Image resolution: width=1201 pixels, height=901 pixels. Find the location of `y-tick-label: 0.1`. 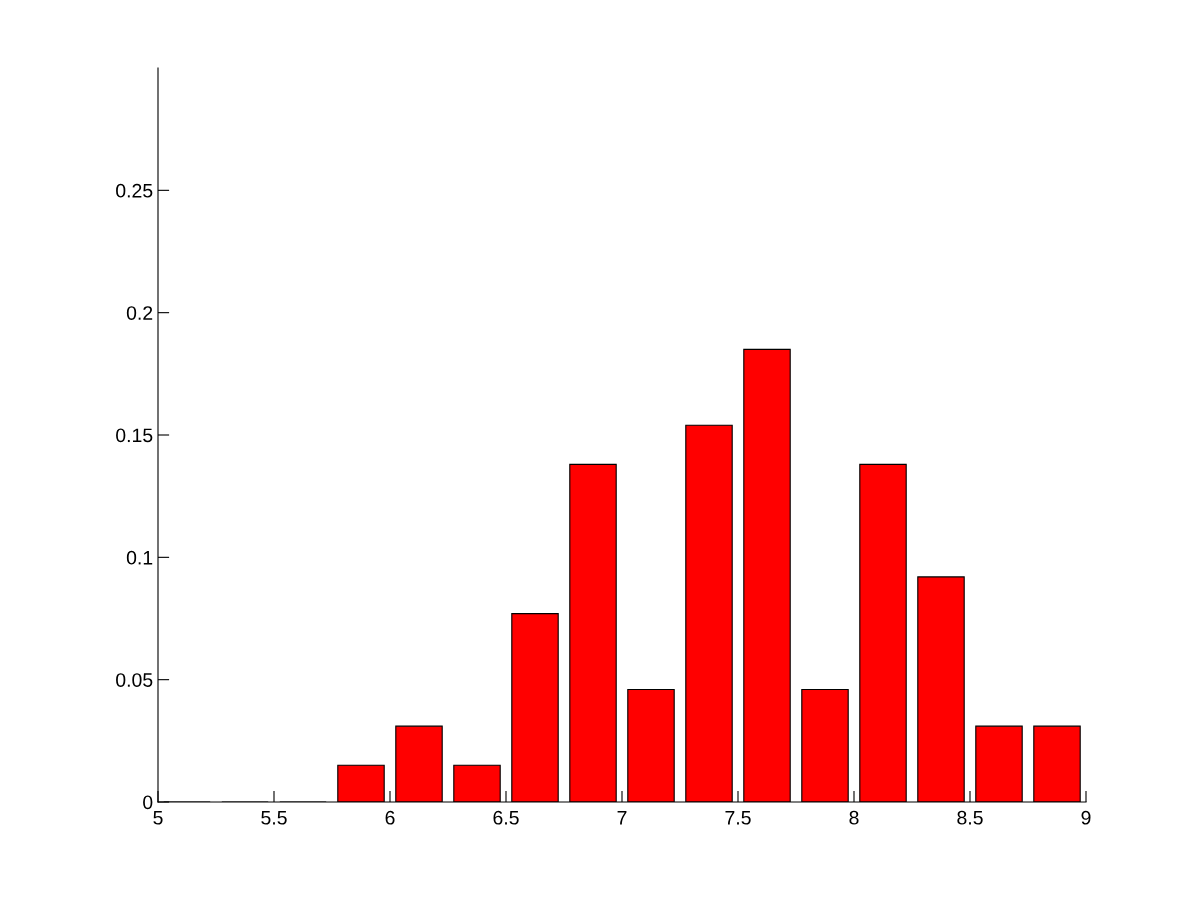

y-tick-label: 0.1 is located at coordinates (139, 557).